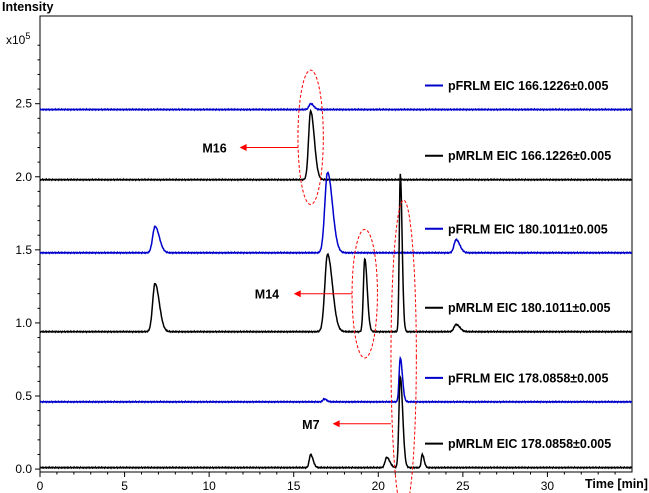 The image size is (649, 493). I want to click on y-tick-label: 2.0, so click(23, 177).